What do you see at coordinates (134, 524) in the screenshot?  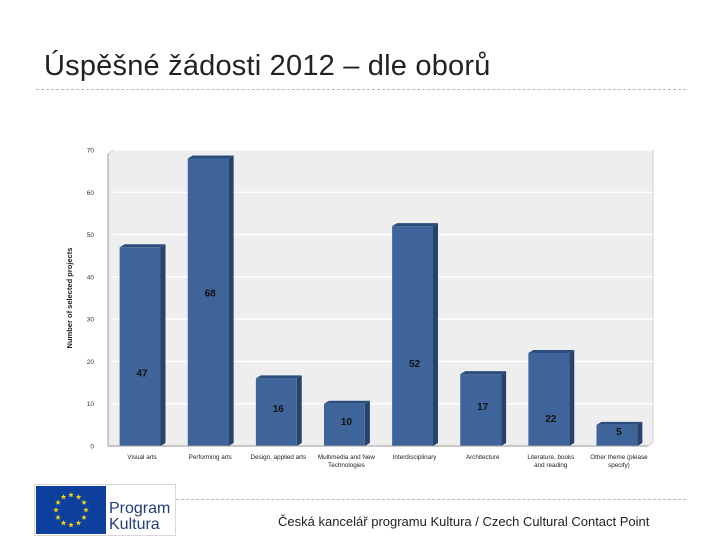 I see `logo-text-kultura: Kultura` at bounding box center [134, 524].